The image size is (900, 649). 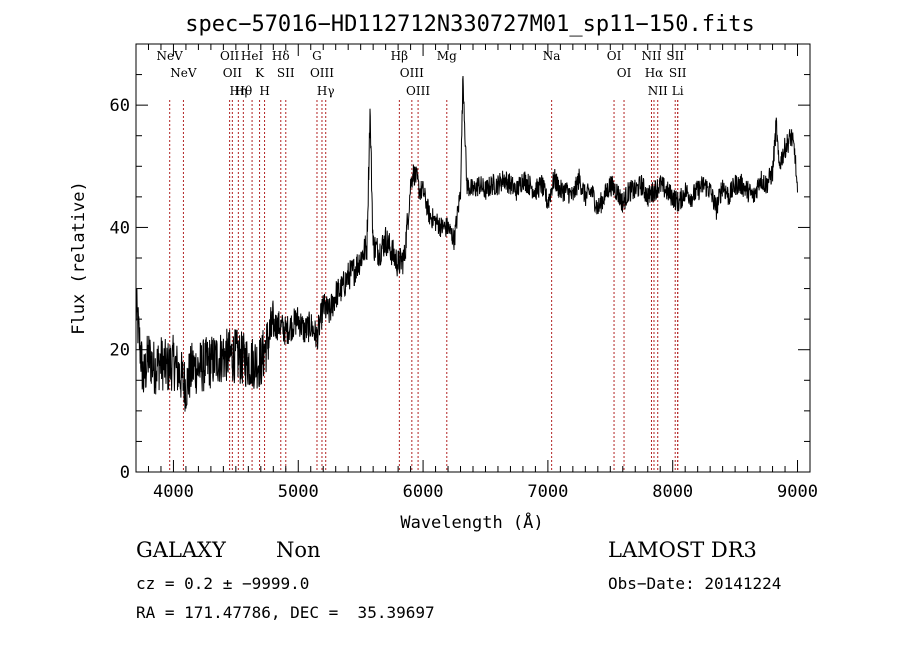 What do you see at coordinates (672, 492) in the screenshot?
I see `x-tick-label: 8000` at bounding box center [672, 492].